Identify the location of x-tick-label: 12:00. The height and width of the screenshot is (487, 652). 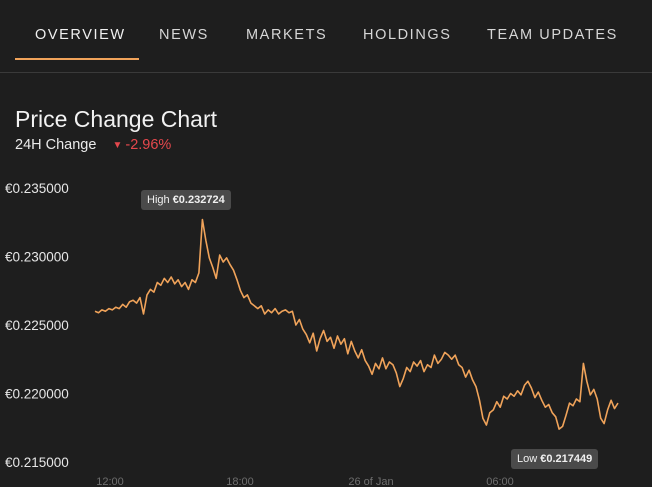
(110, 481).